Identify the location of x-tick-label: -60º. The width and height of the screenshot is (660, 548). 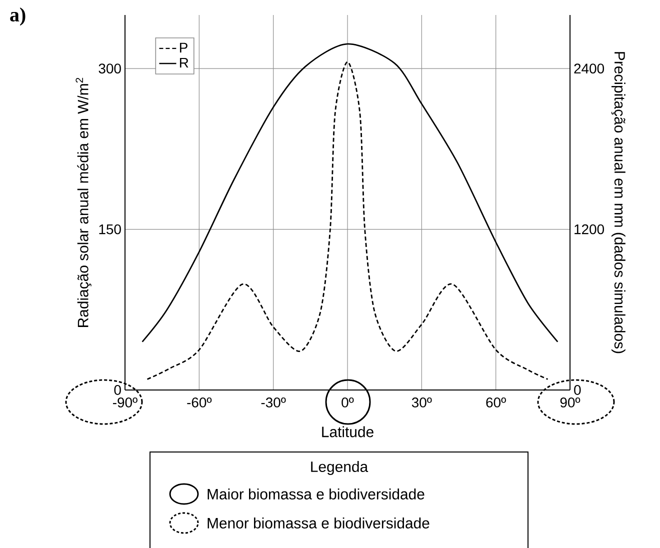
(199, 402).